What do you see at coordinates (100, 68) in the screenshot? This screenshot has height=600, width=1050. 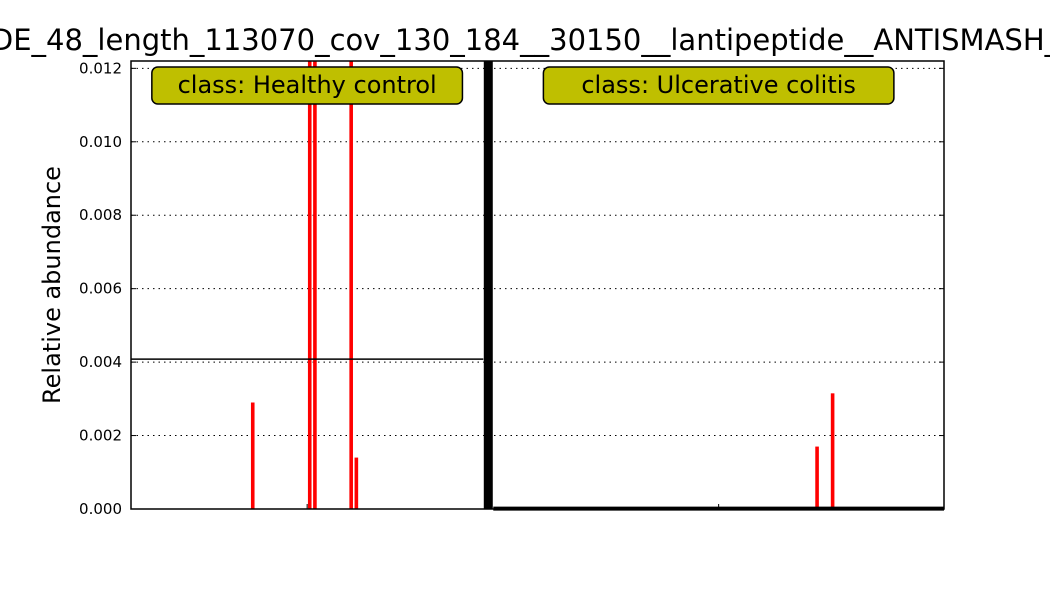 I see `y-tick-label: 0.012` at bounding box center [100, 68].